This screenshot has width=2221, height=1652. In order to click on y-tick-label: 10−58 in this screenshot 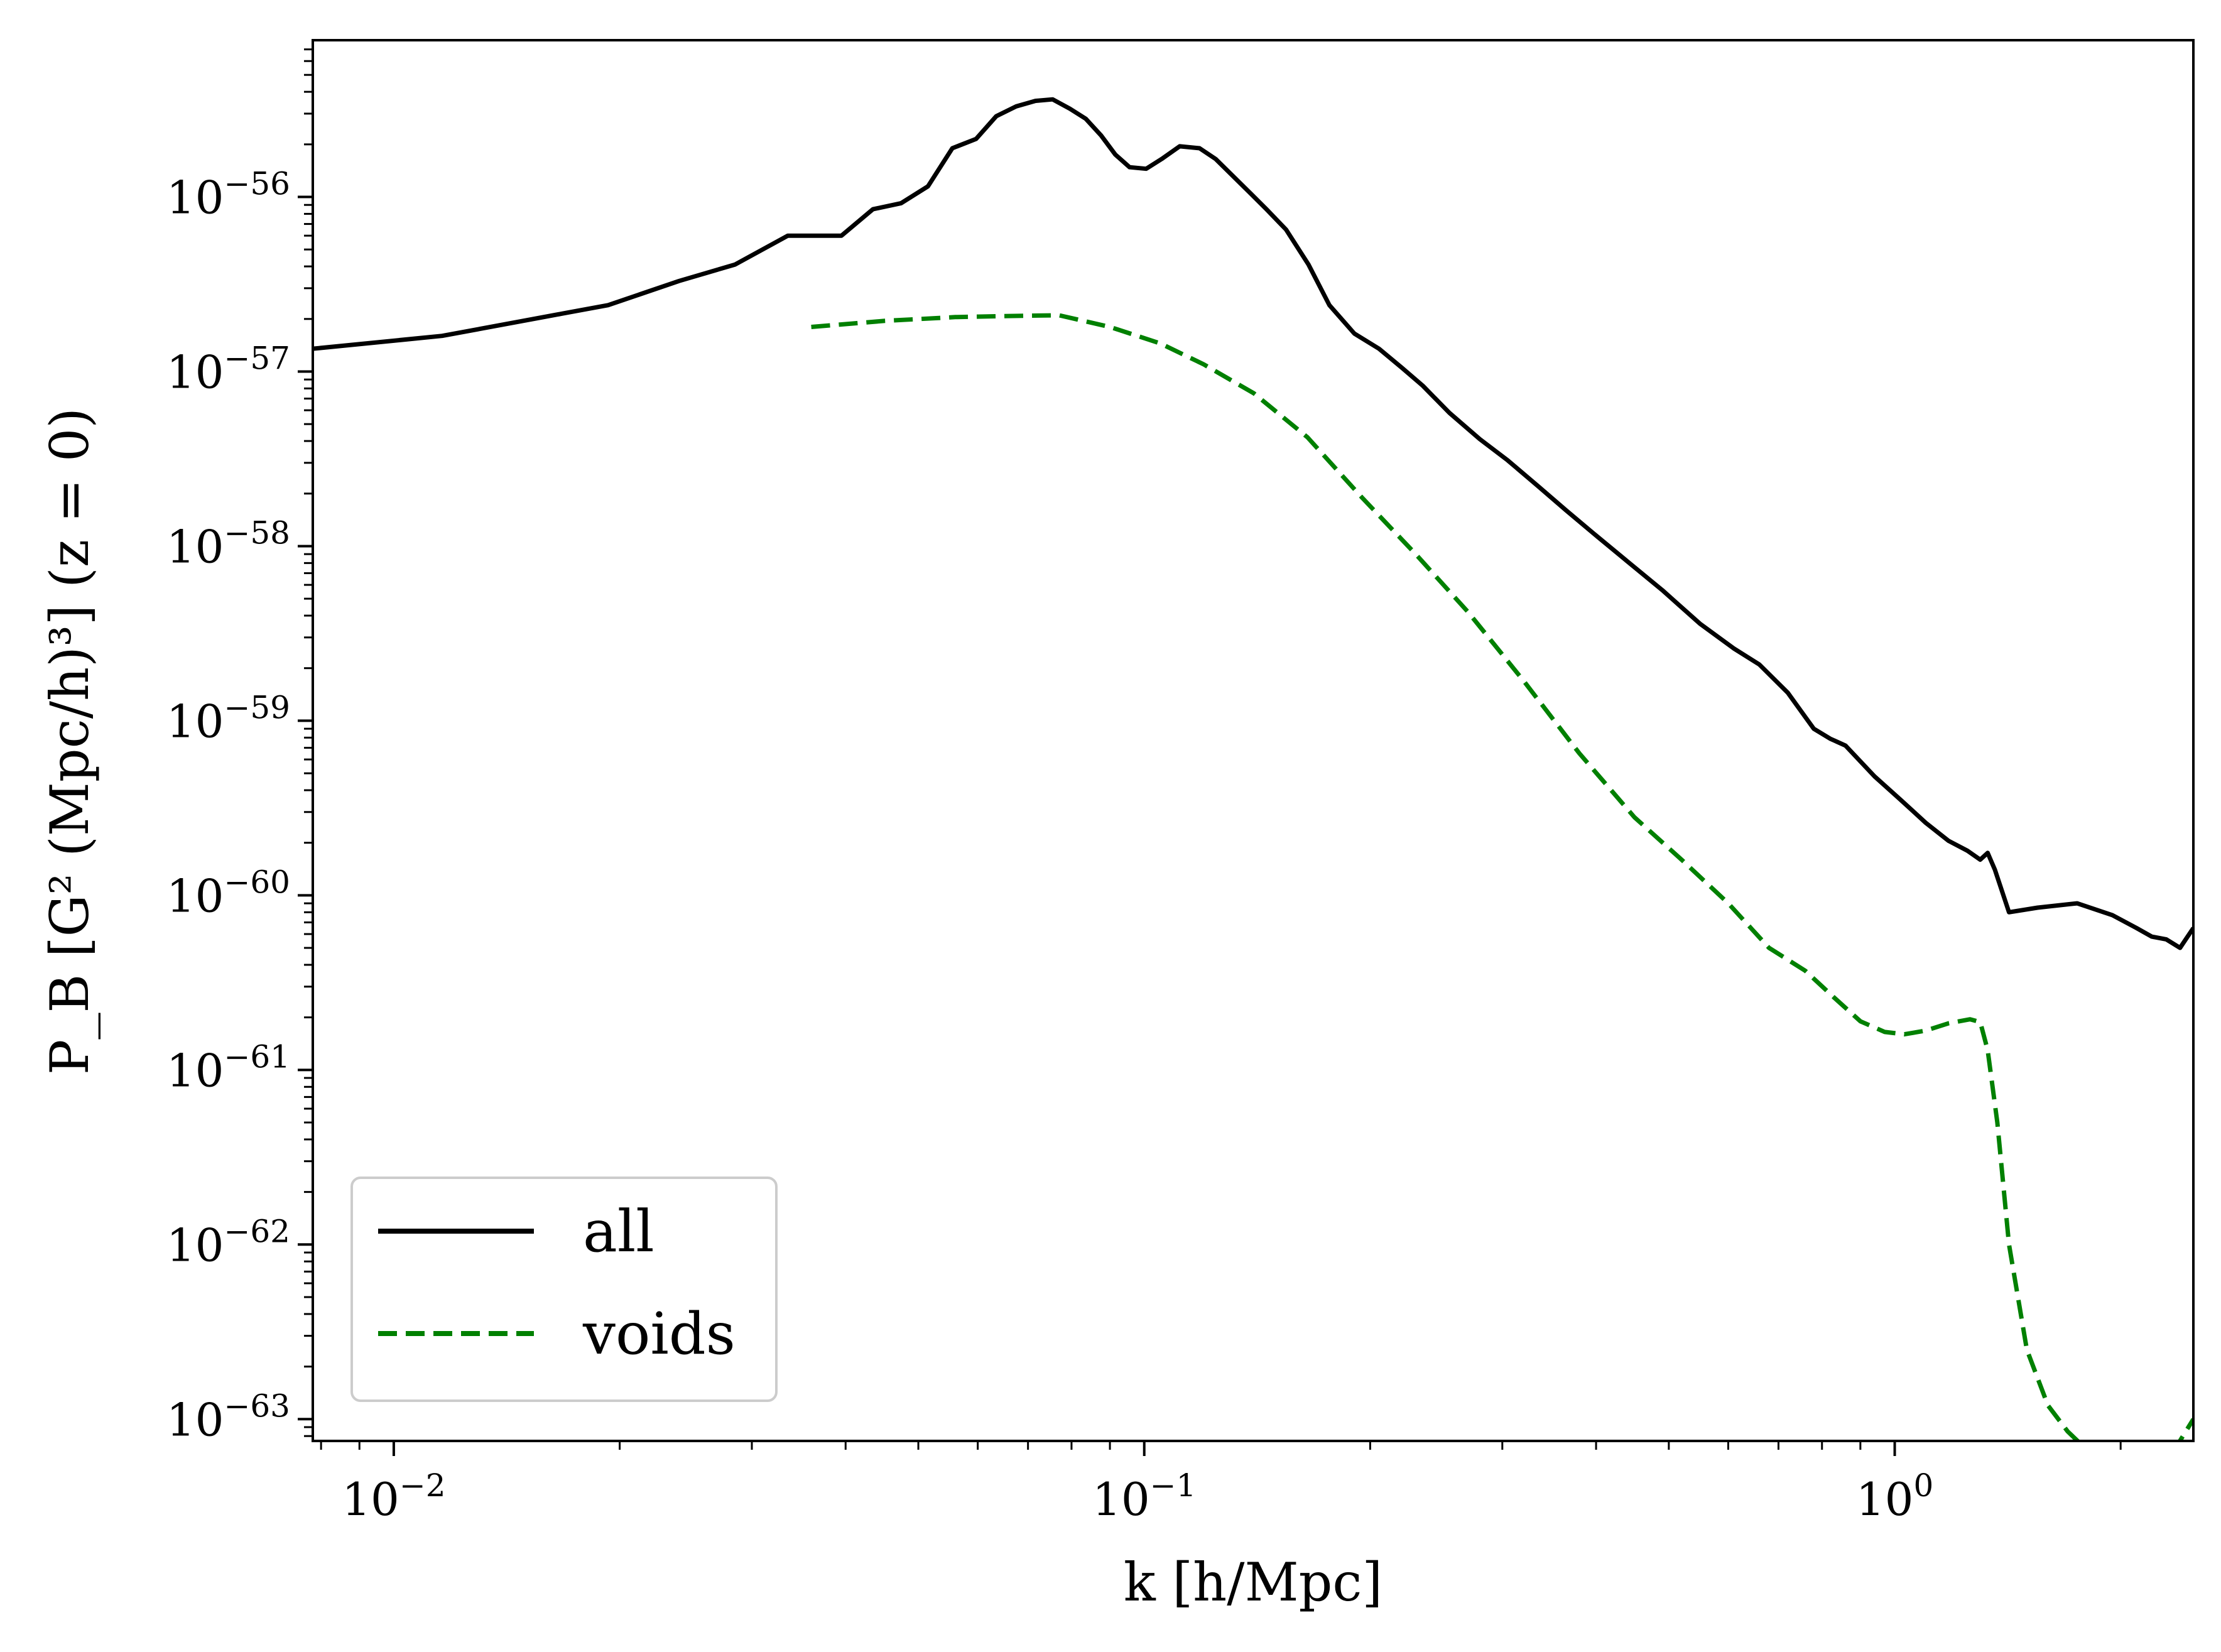, I will do `click(228, 543)`.